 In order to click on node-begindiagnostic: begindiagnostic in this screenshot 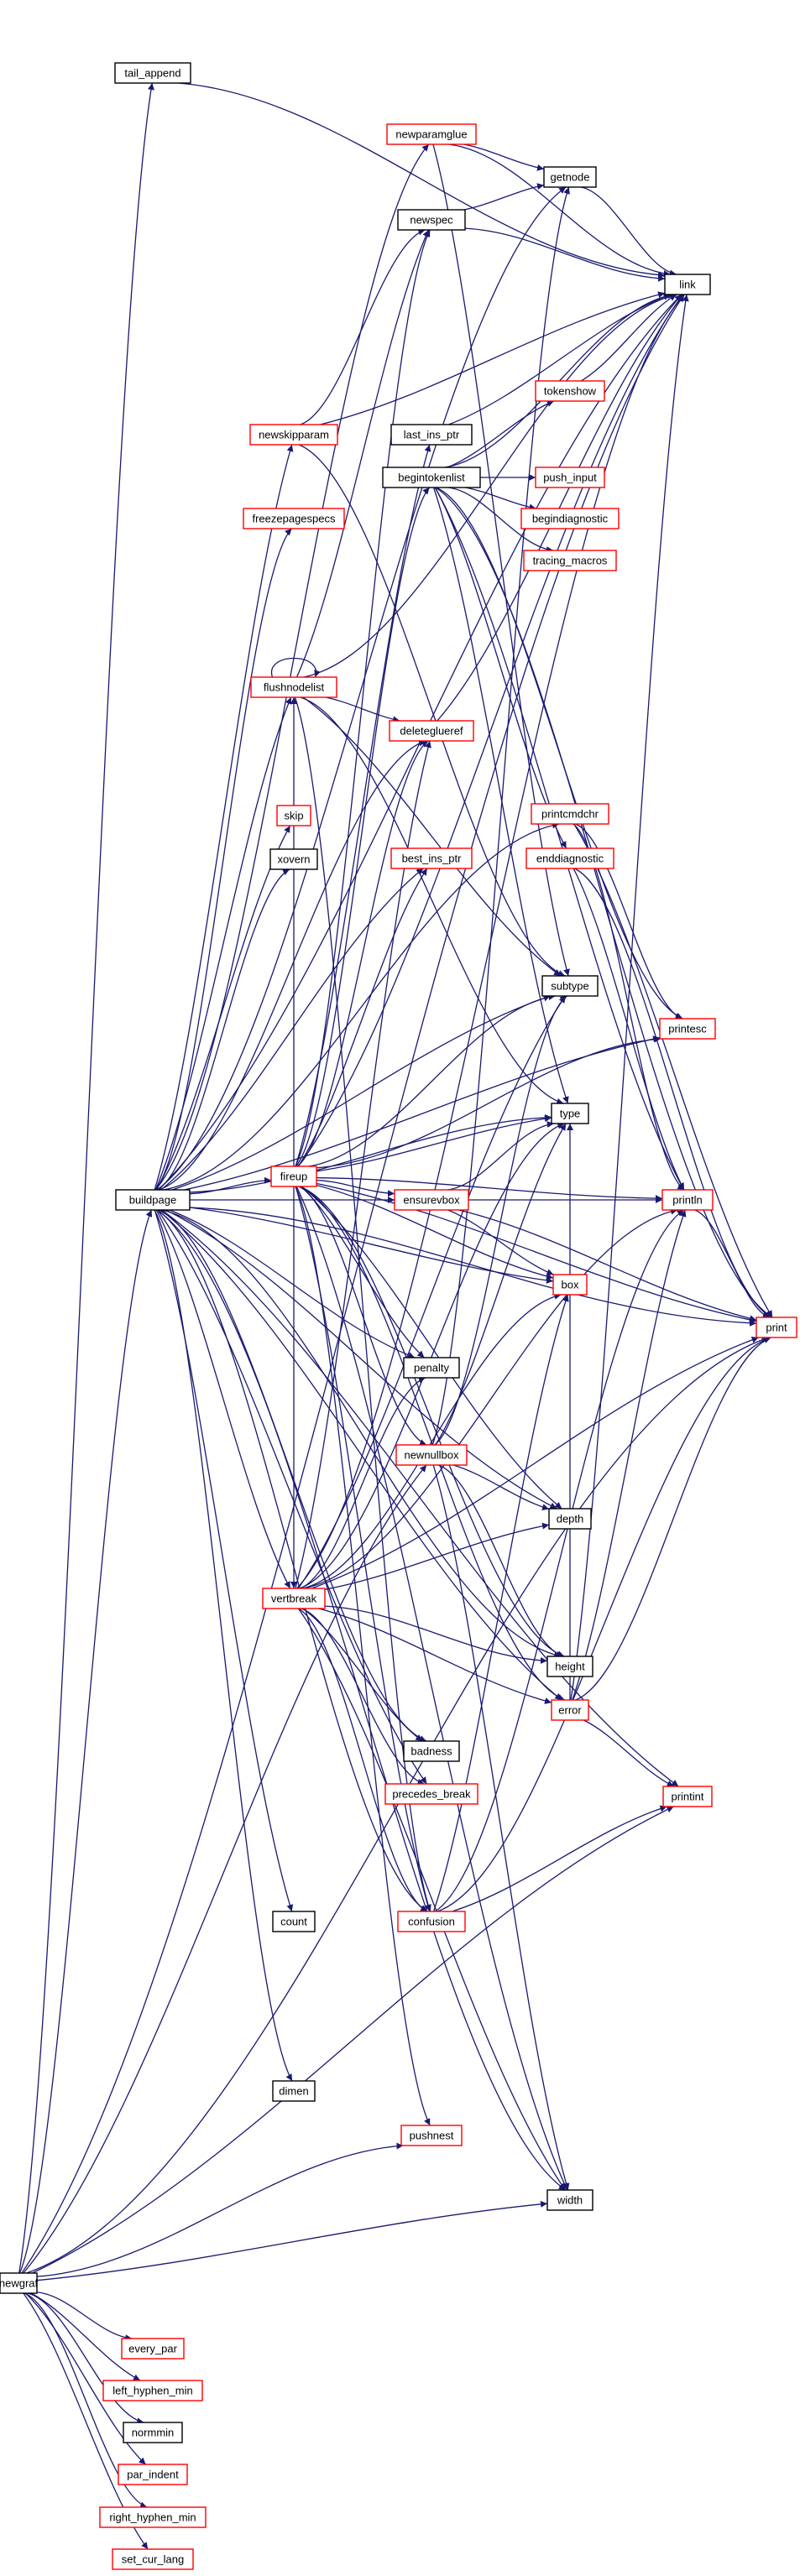, I will do `click(570, 518)`.